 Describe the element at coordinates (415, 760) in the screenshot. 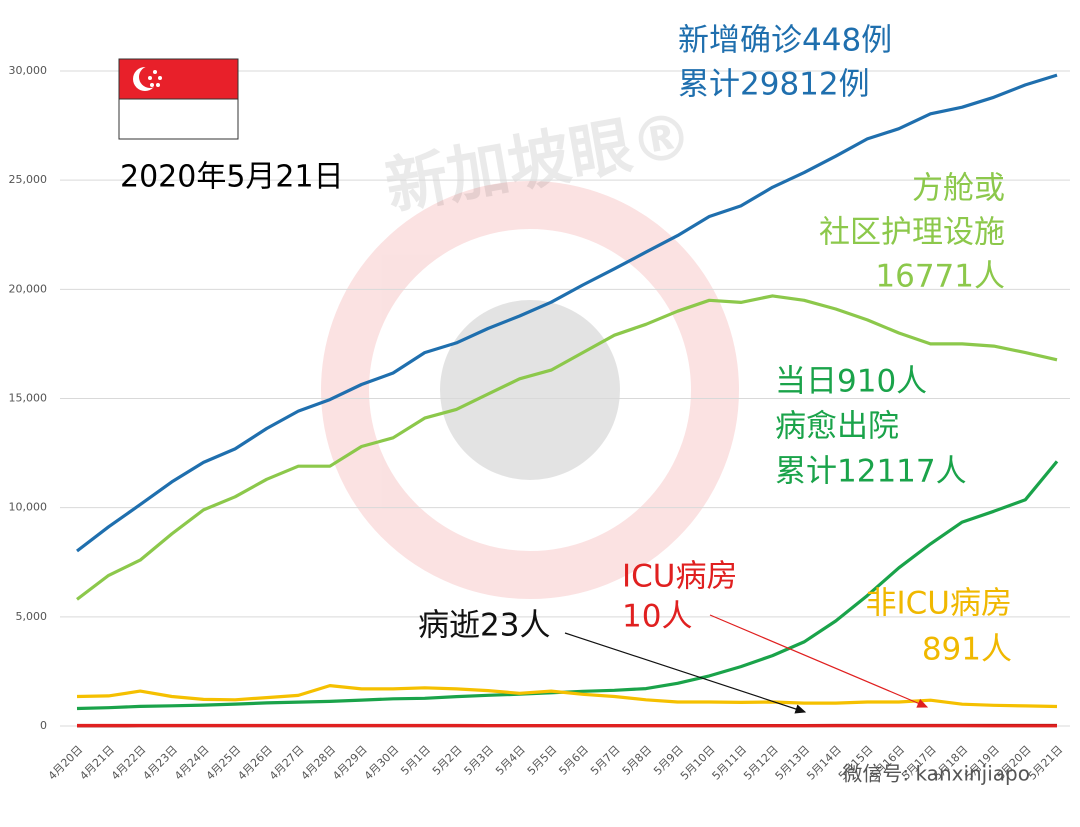

I see `x-tick-label: 5月1日` at that location.